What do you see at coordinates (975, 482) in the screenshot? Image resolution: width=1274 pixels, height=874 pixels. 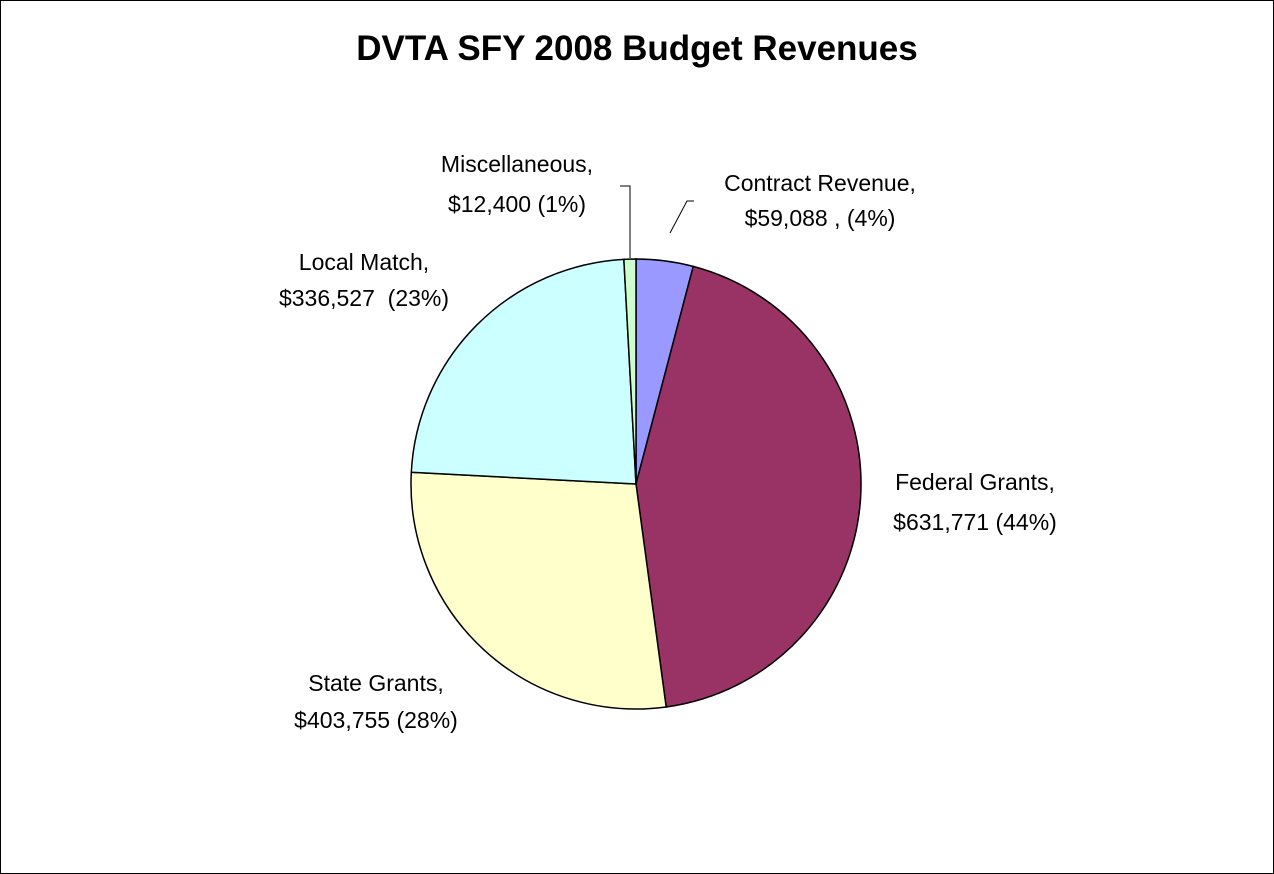 I see `slice-label-name: Federal Grants,` at bounding box center [975, 482].